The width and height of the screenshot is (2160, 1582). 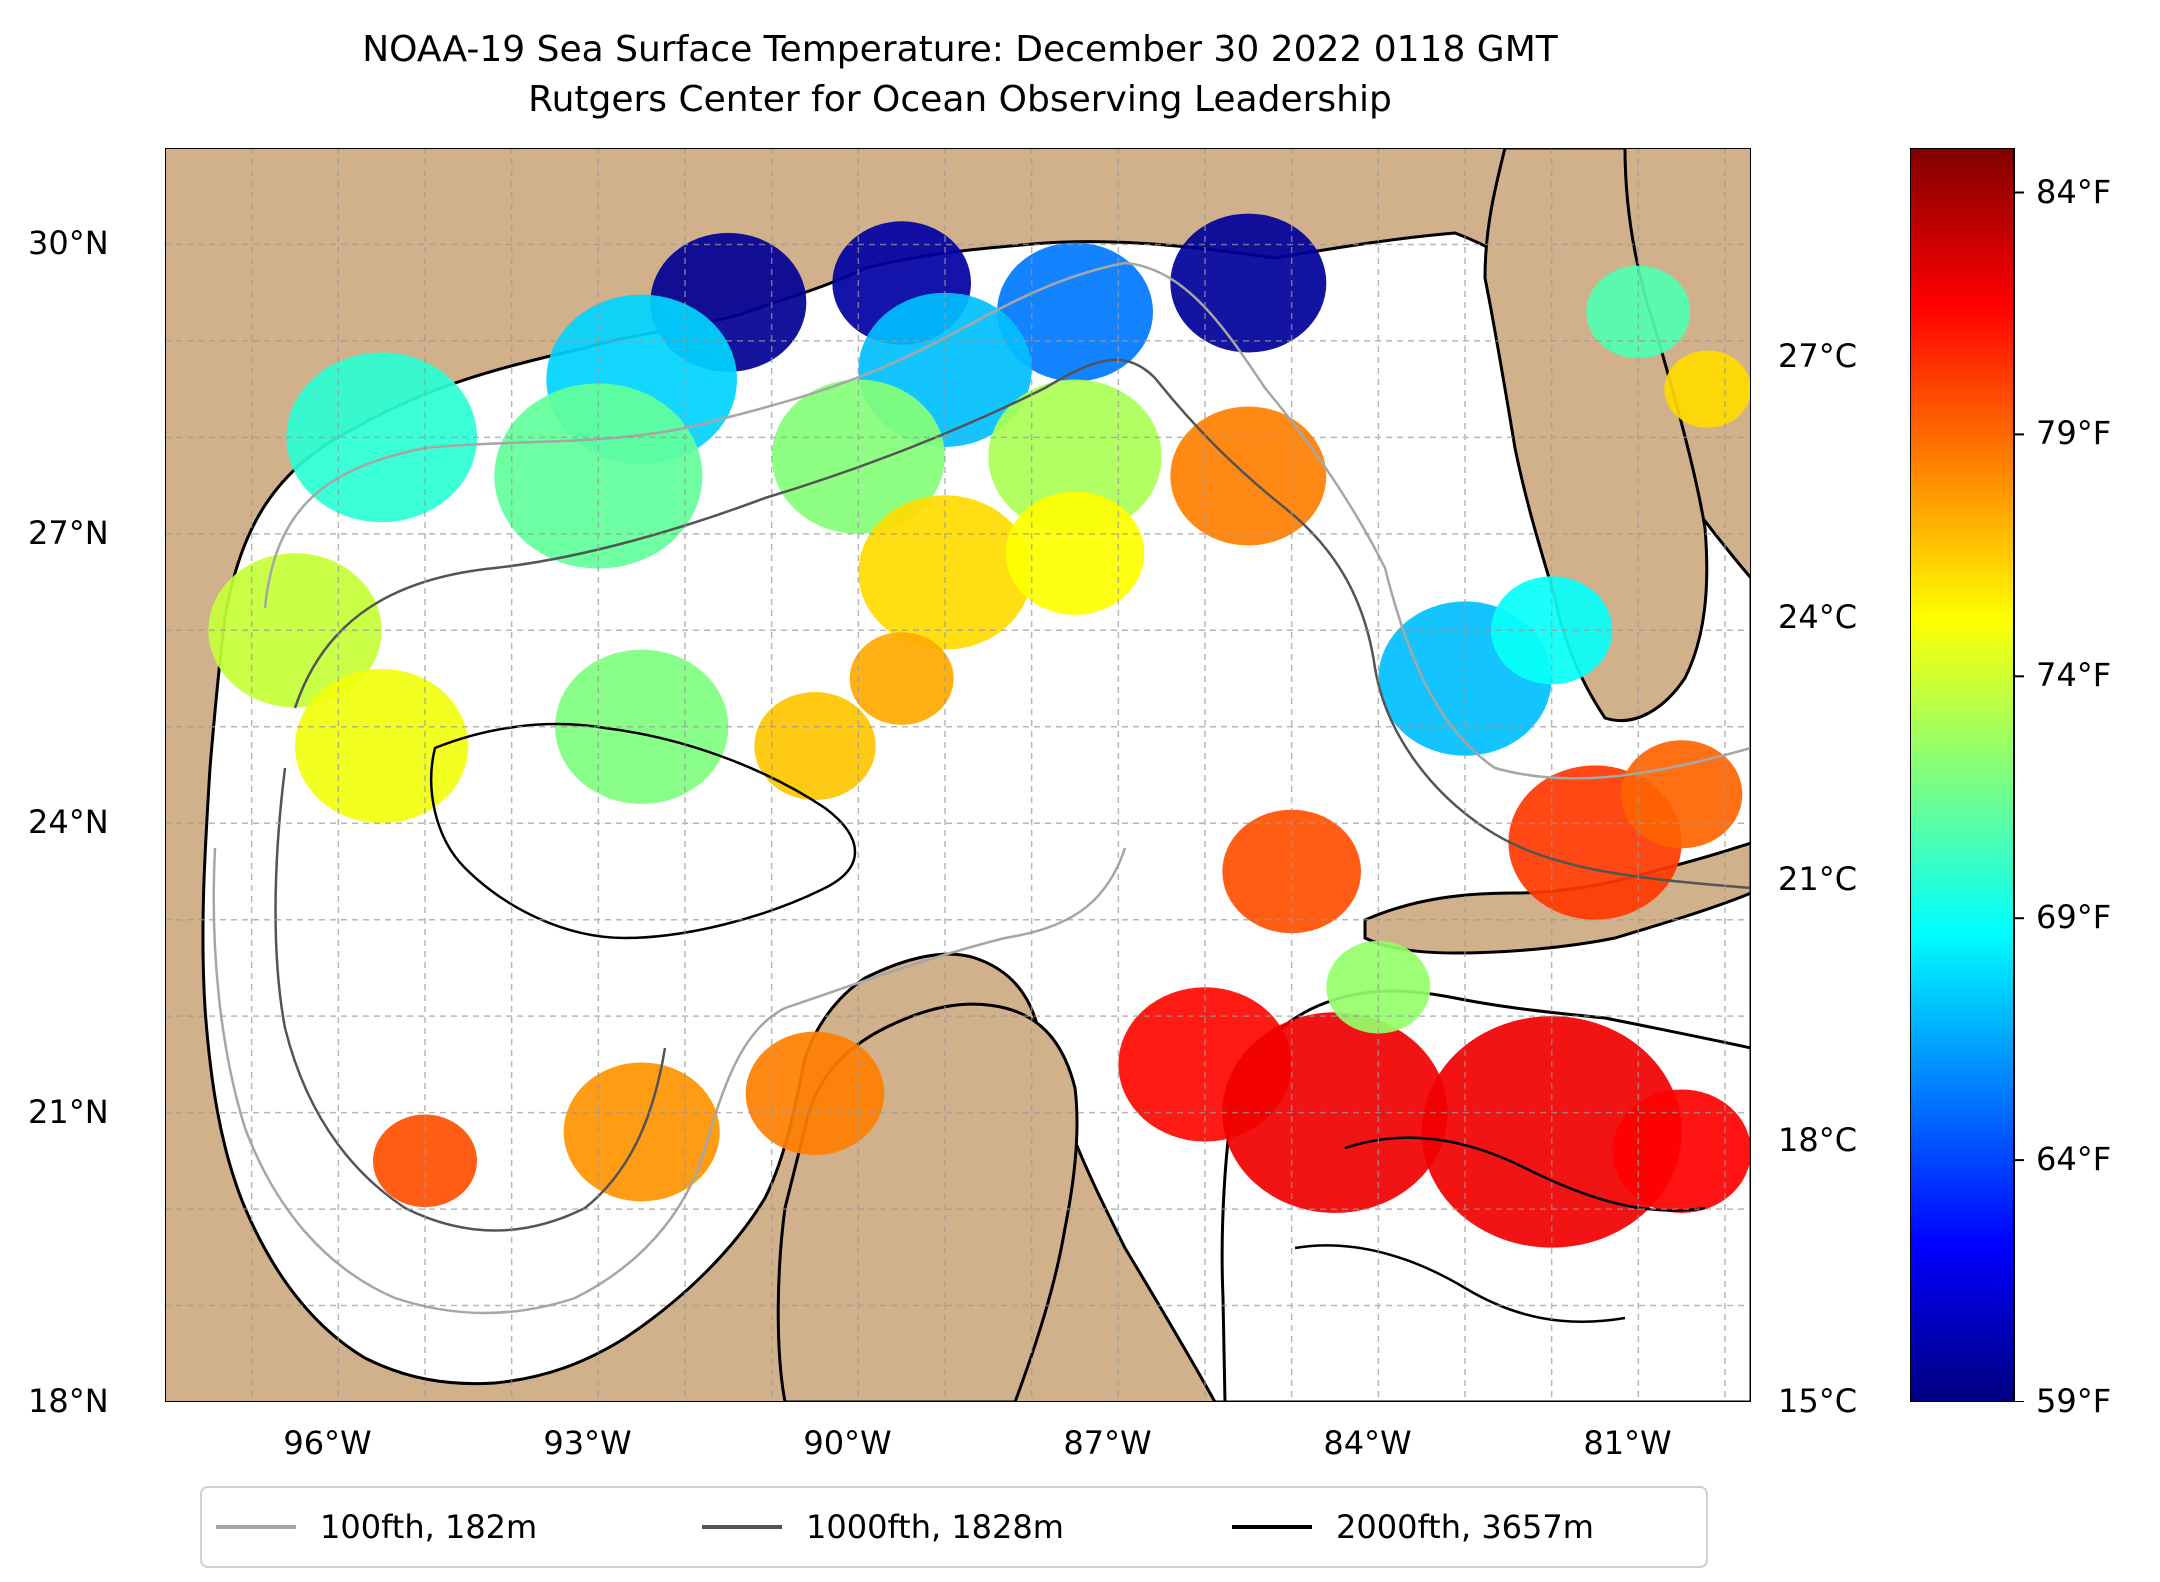 What do you see at coordinates (68, 1111) in the screenshot?
I see `lat-tick-label: 21°N` at bounding box center [68, 1111].